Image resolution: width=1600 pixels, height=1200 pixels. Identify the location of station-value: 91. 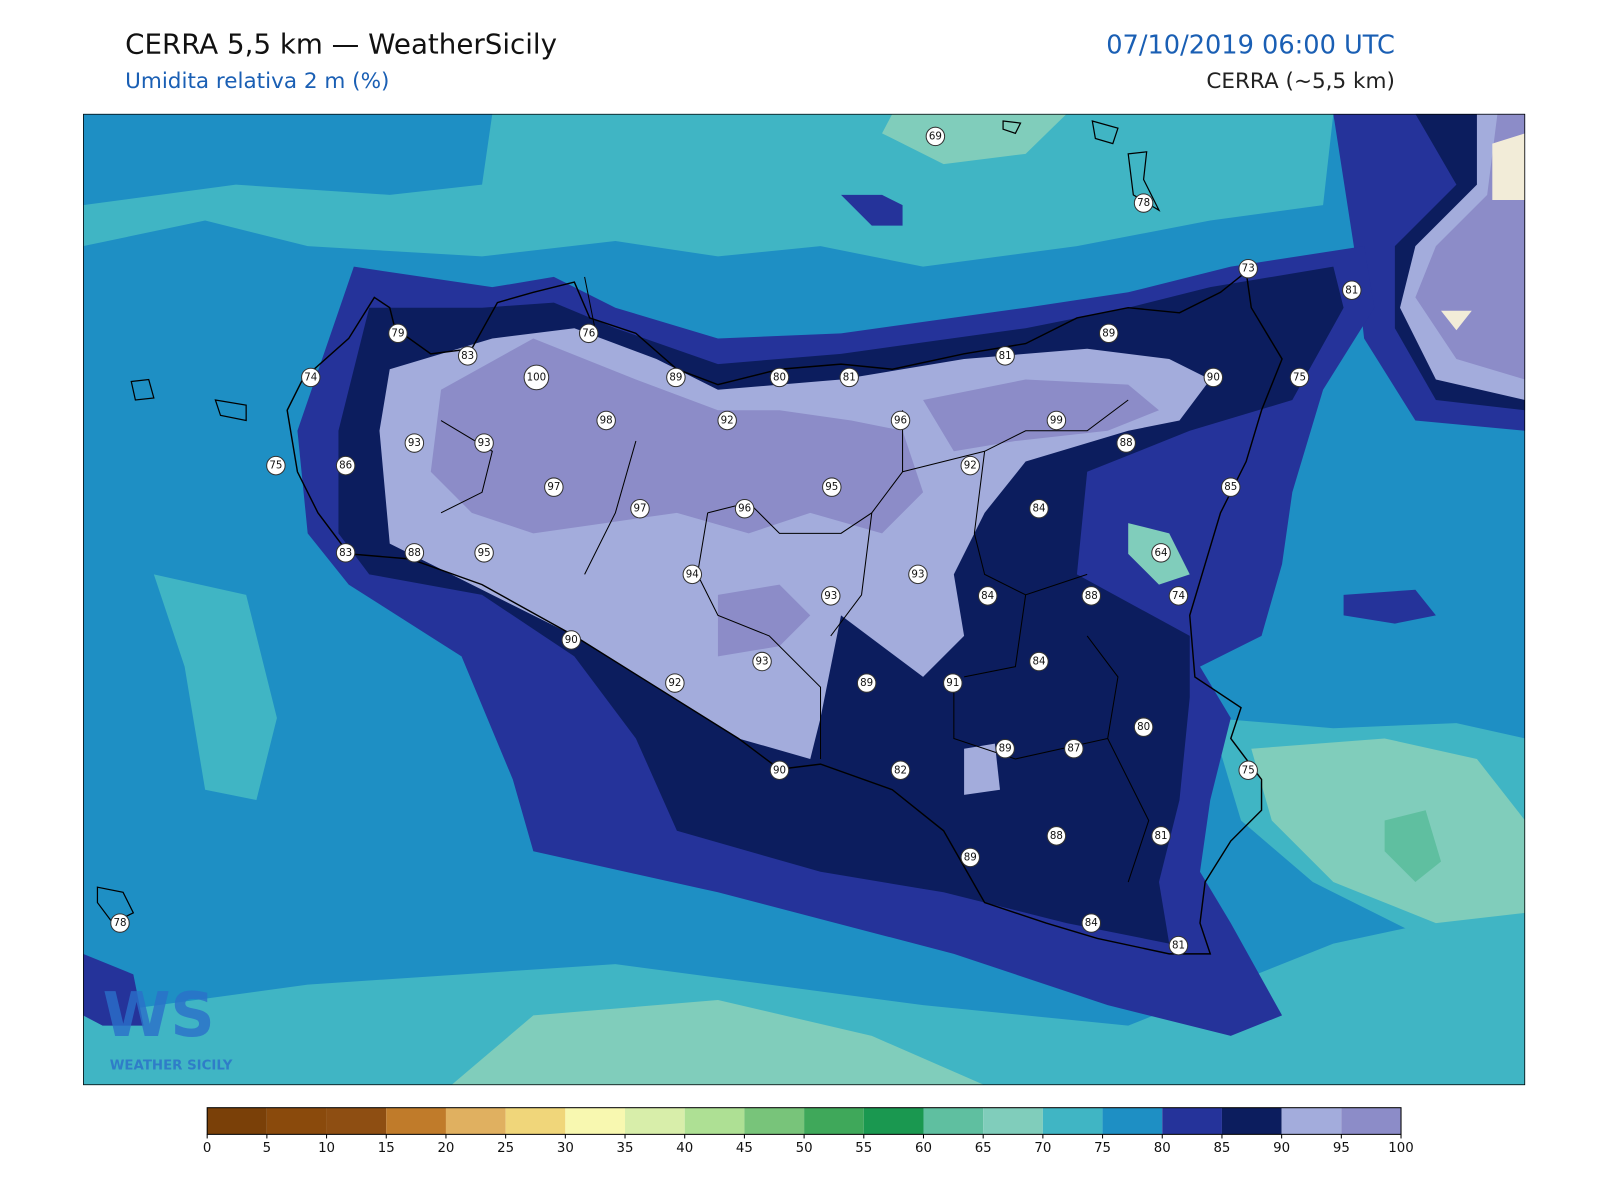
(952, 683).